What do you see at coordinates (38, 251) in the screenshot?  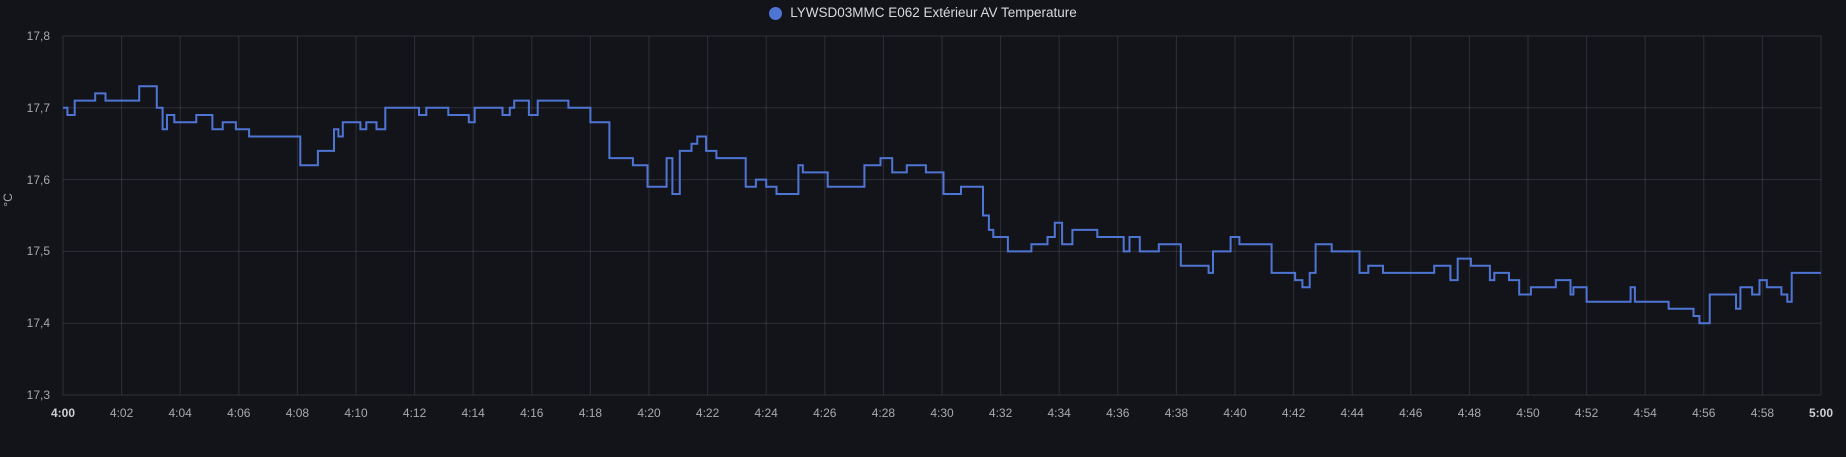 I see `y-tick-label: 17,5` at bounding box center [38, 251].